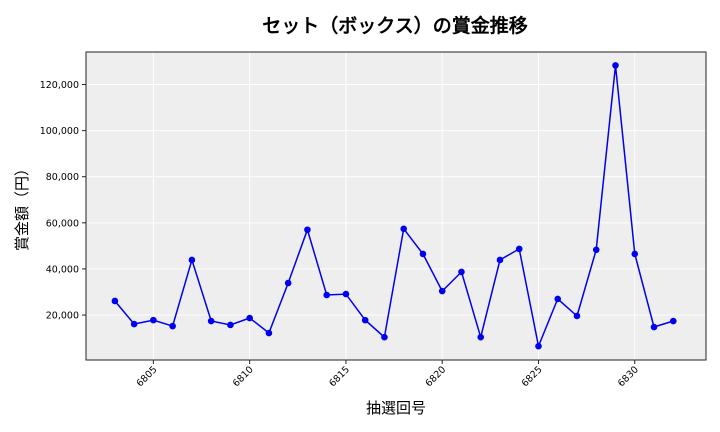 The image size is (720, 432). Describe the element at coordinates (388, 374) in the screenshot. I see `x-axis-ticks: 6805 6810 6815 6820 6825 6830` at that location.